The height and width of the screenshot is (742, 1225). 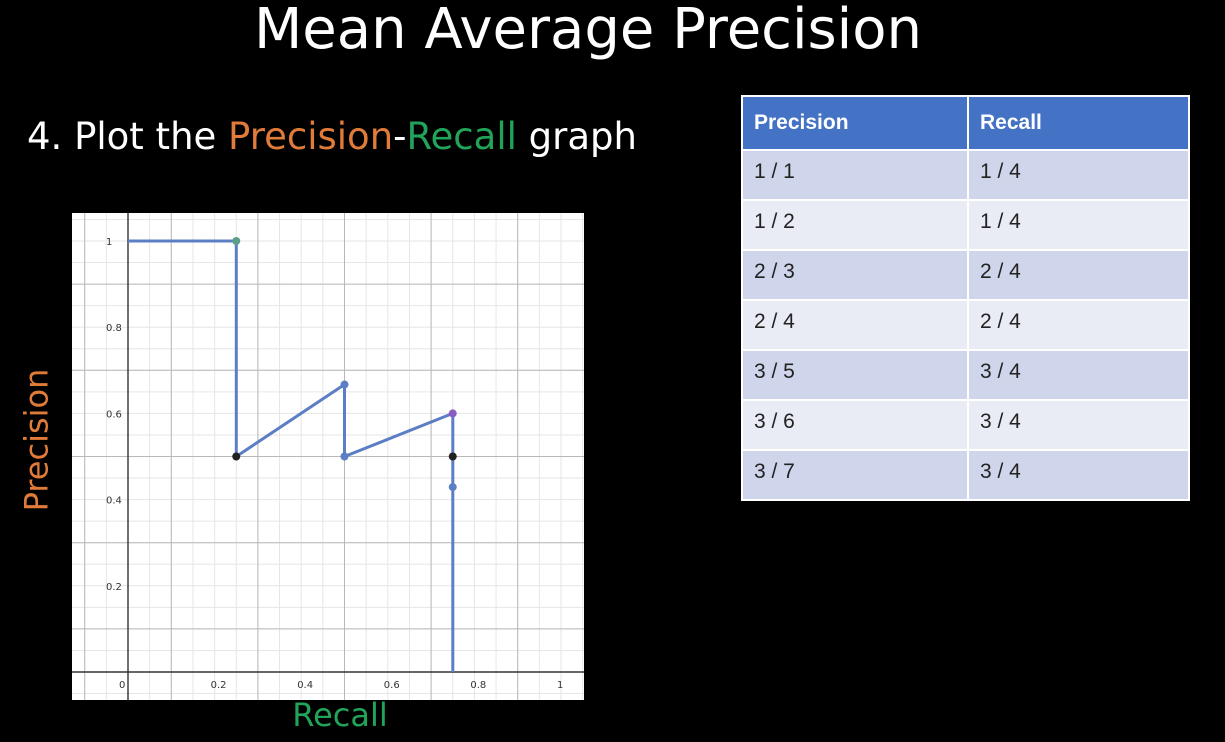 I want to click on step-prefix: 4. Plot the, so click(x=128, y=136).